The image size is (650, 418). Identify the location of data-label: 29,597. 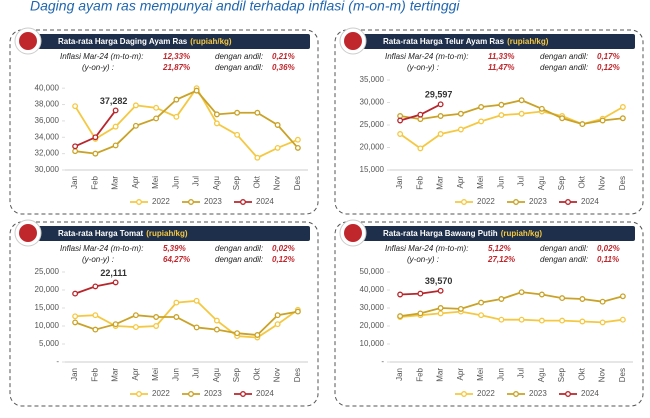
(439, 95).